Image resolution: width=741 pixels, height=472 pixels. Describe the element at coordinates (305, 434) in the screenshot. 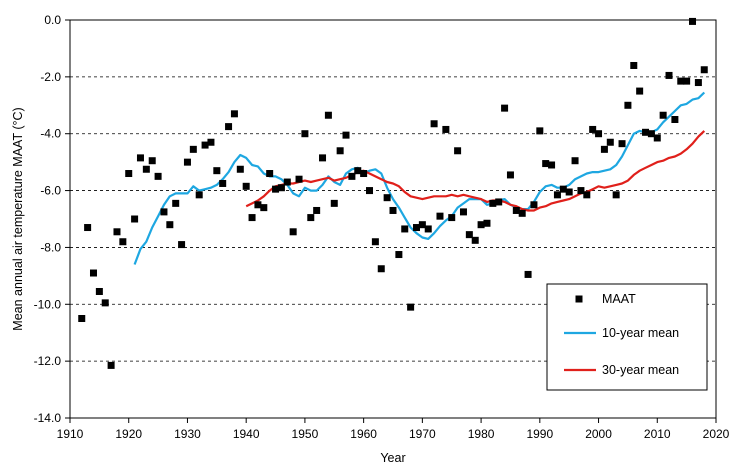

I see `x-tick-label: 1950` at that location.